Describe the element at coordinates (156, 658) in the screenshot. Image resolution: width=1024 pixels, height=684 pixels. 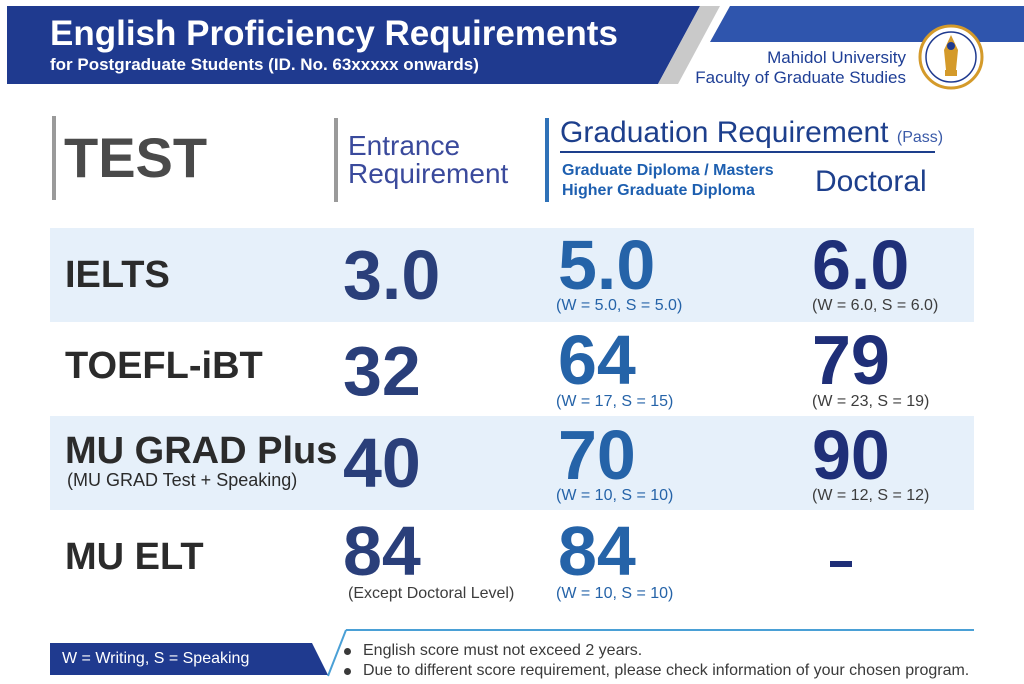
I see `legend-text: W = Writing, S = Speaking` at that location.